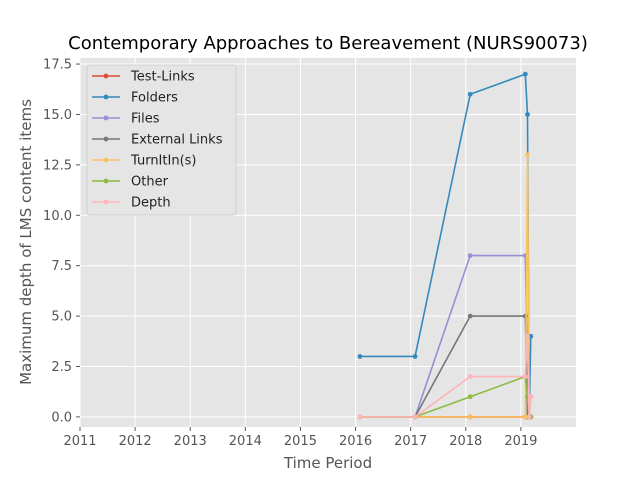 This screenshot has height=480, width=640. What do you see at coordinates (135, 441) in the screenshot?
I see `x-tick-label: 2012` at bounding box center [135, 441].